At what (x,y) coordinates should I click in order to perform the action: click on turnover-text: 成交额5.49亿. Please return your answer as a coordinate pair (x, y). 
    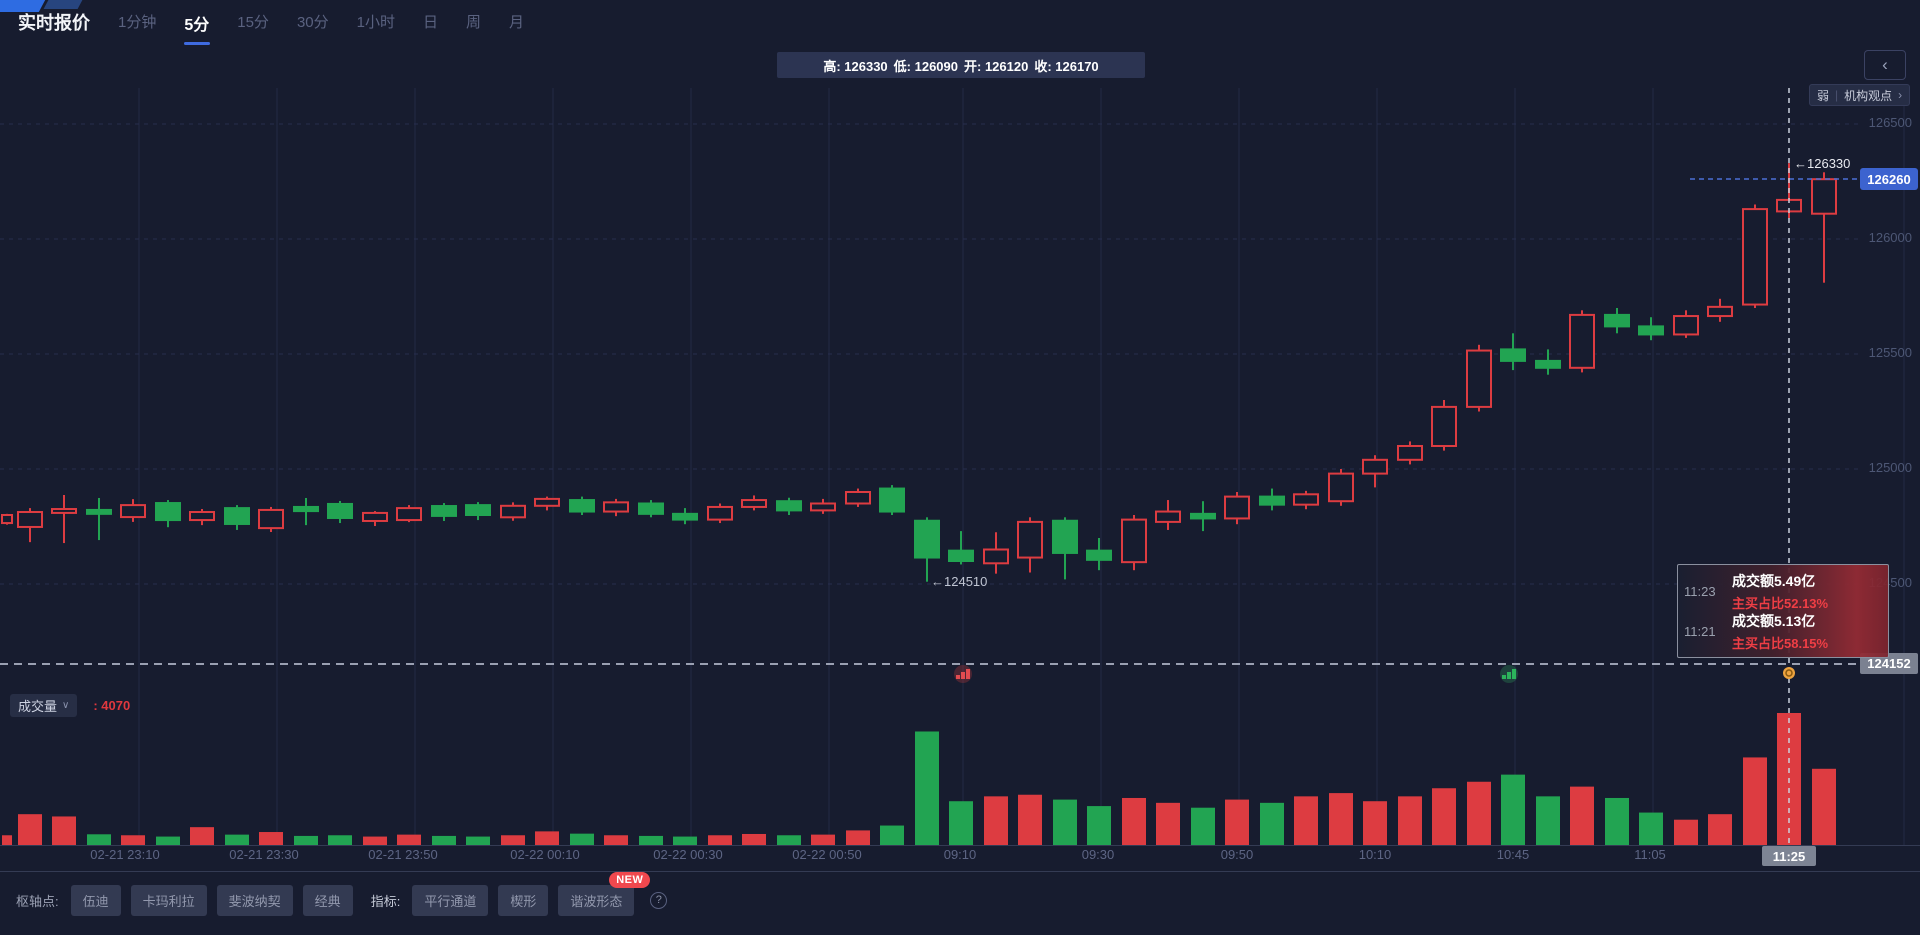
    Looking at the image, I should click on (1774, 580).